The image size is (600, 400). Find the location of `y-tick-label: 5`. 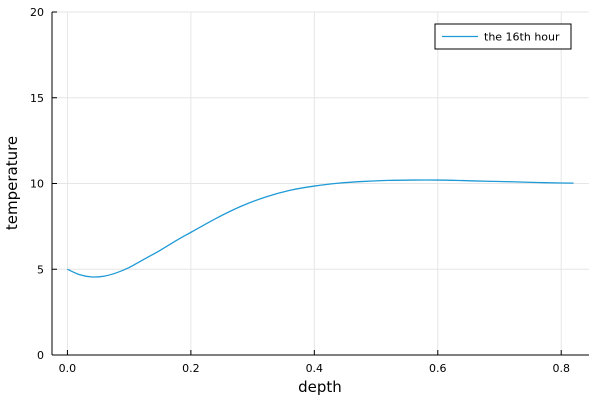

y-tick-label: 5 is located at coordinates (40, 269).